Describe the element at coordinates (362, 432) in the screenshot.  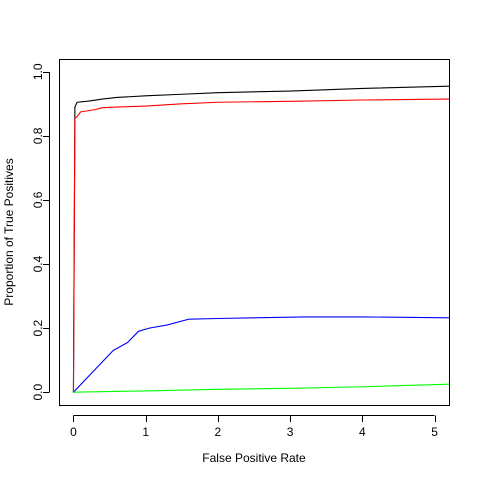
I see `x-tick-label: 4` at that location.